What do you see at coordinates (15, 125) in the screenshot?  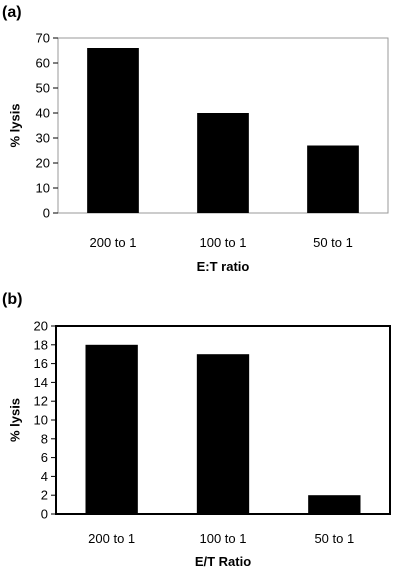 I see `y-axis-title-a: % lysis` at bounding box center [15, 125].